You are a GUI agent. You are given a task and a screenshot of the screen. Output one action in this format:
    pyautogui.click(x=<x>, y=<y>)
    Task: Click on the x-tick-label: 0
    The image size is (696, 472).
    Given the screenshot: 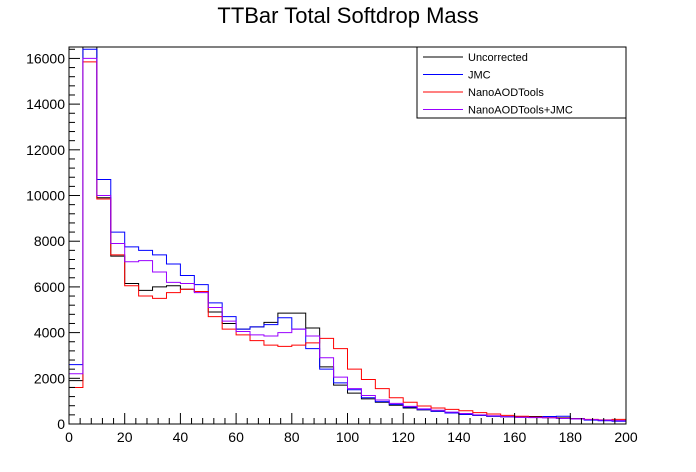 What is the action you would take?
    pyautogui.click(x=69, y=437)
    